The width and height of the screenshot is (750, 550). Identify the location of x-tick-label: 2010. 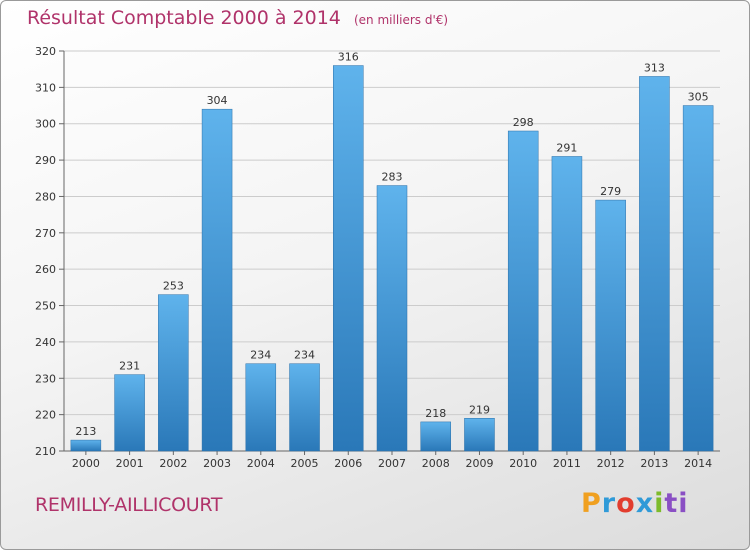
(523, 463).